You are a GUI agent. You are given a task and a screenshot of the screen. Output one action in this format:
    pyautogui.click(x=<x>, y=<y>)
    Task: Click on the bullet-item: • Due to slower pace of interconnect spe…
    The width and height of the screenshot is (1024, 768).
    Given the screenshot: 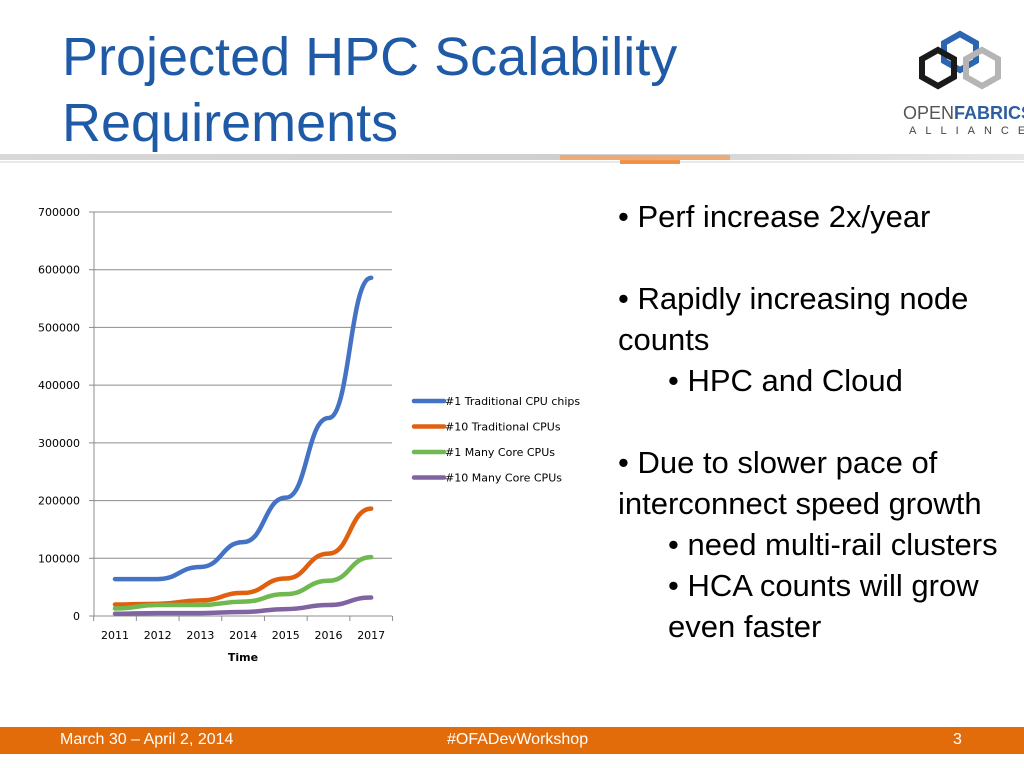 What is the action you would take?
    pyautogui.click(x=800, y=483)
    